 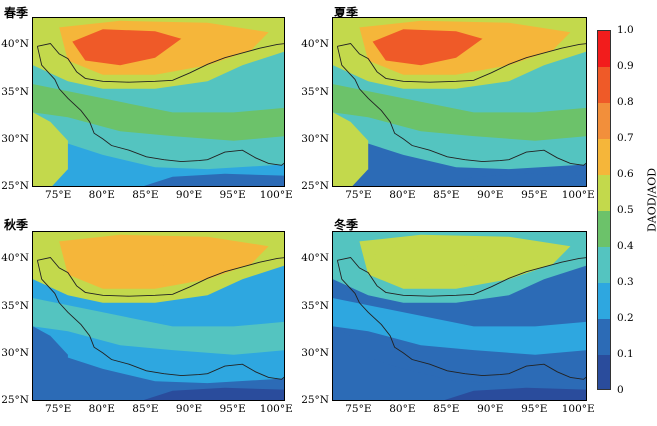 I want to click on colorbar, so click(x=604, y=210).